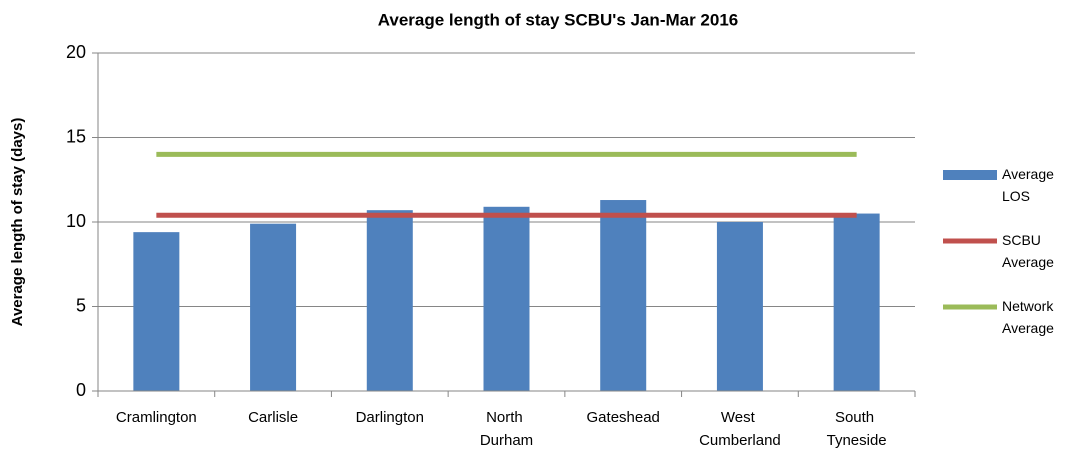  What do you see at coordinates (273, 417) in the screenshot?
I see `x-tick-label: Carlisle` at bounding box center [273, 417].